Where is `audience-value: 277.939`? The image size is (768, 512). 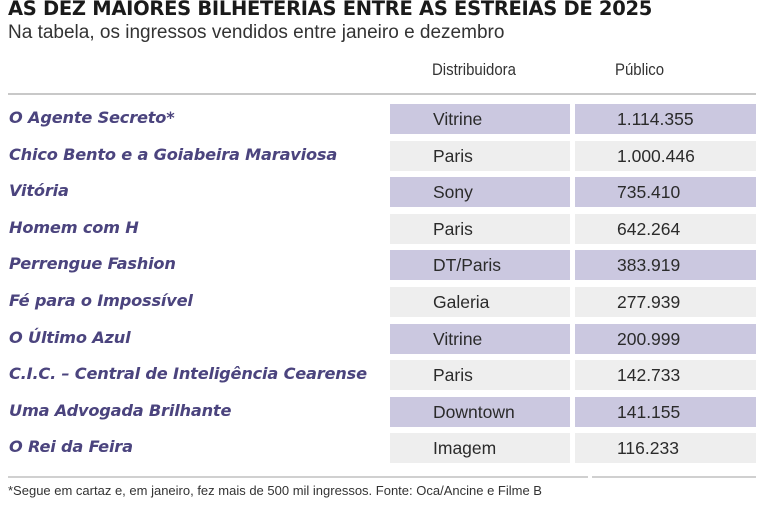 audience-value: 277.939 is located at coordinates (649, 302).